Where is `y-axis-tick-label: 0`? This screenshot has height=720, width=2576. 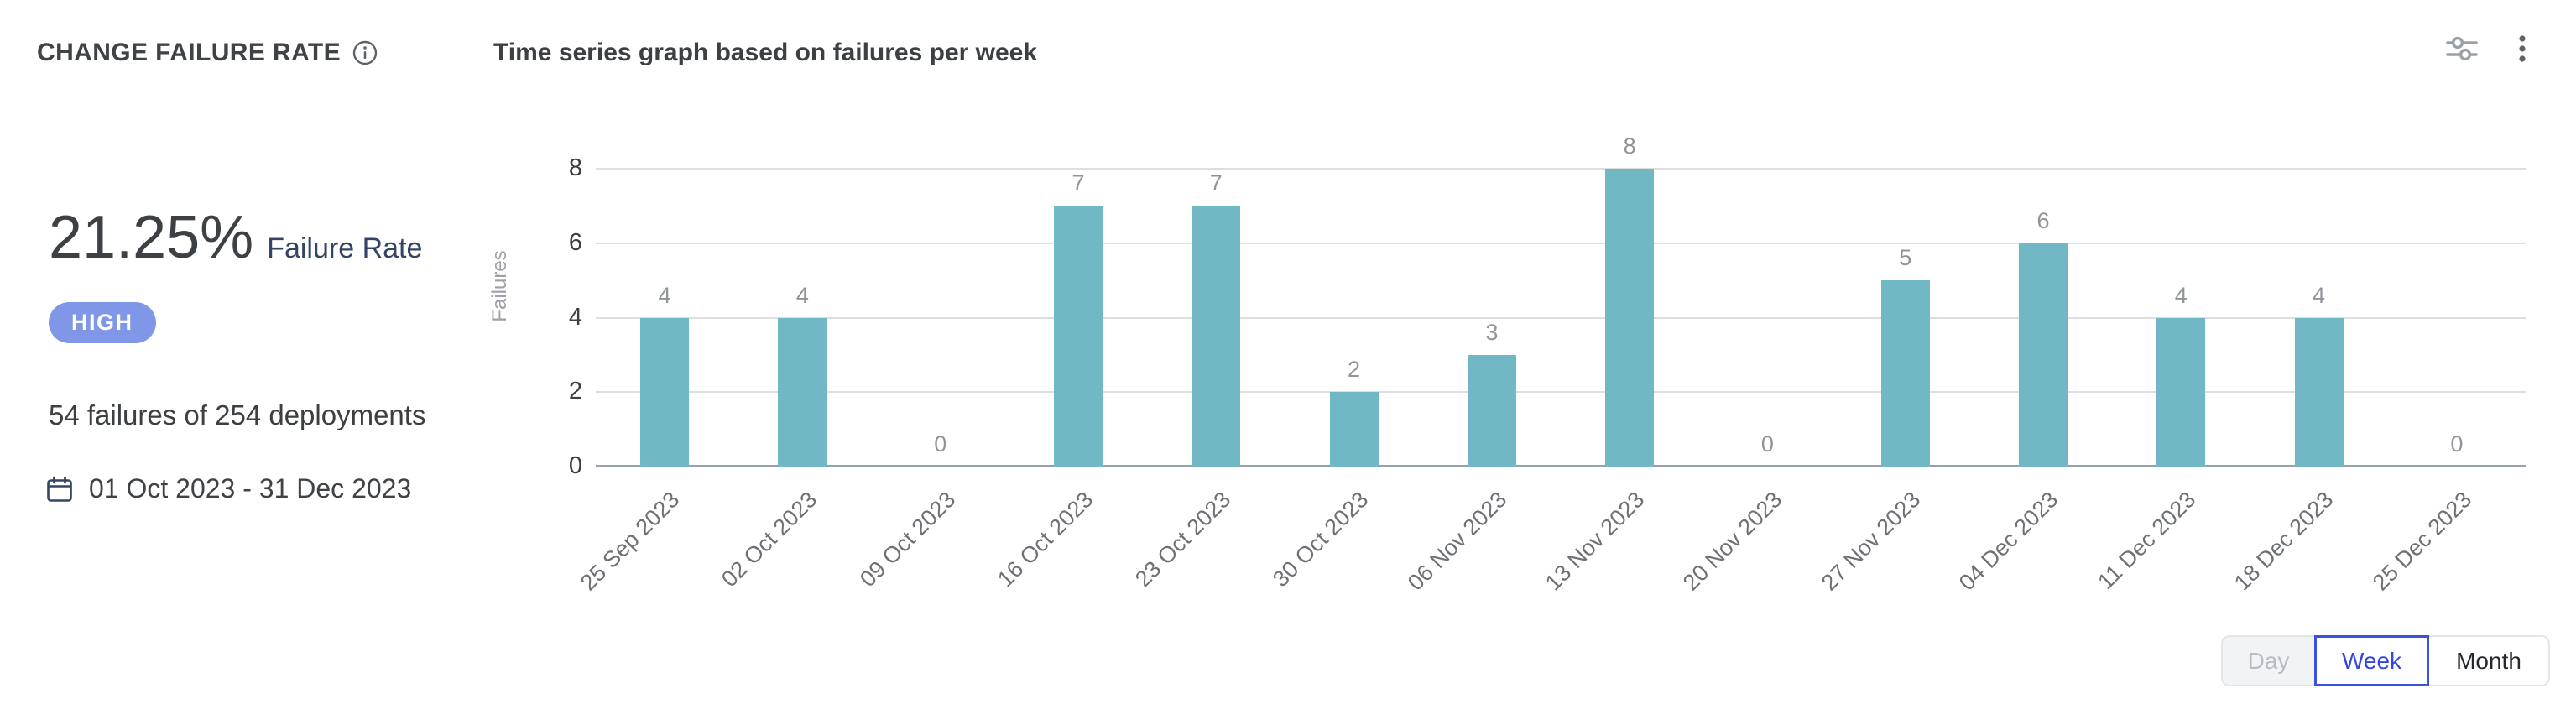 y-axis-tick-label: 0 is located at coordinates (575, 465).